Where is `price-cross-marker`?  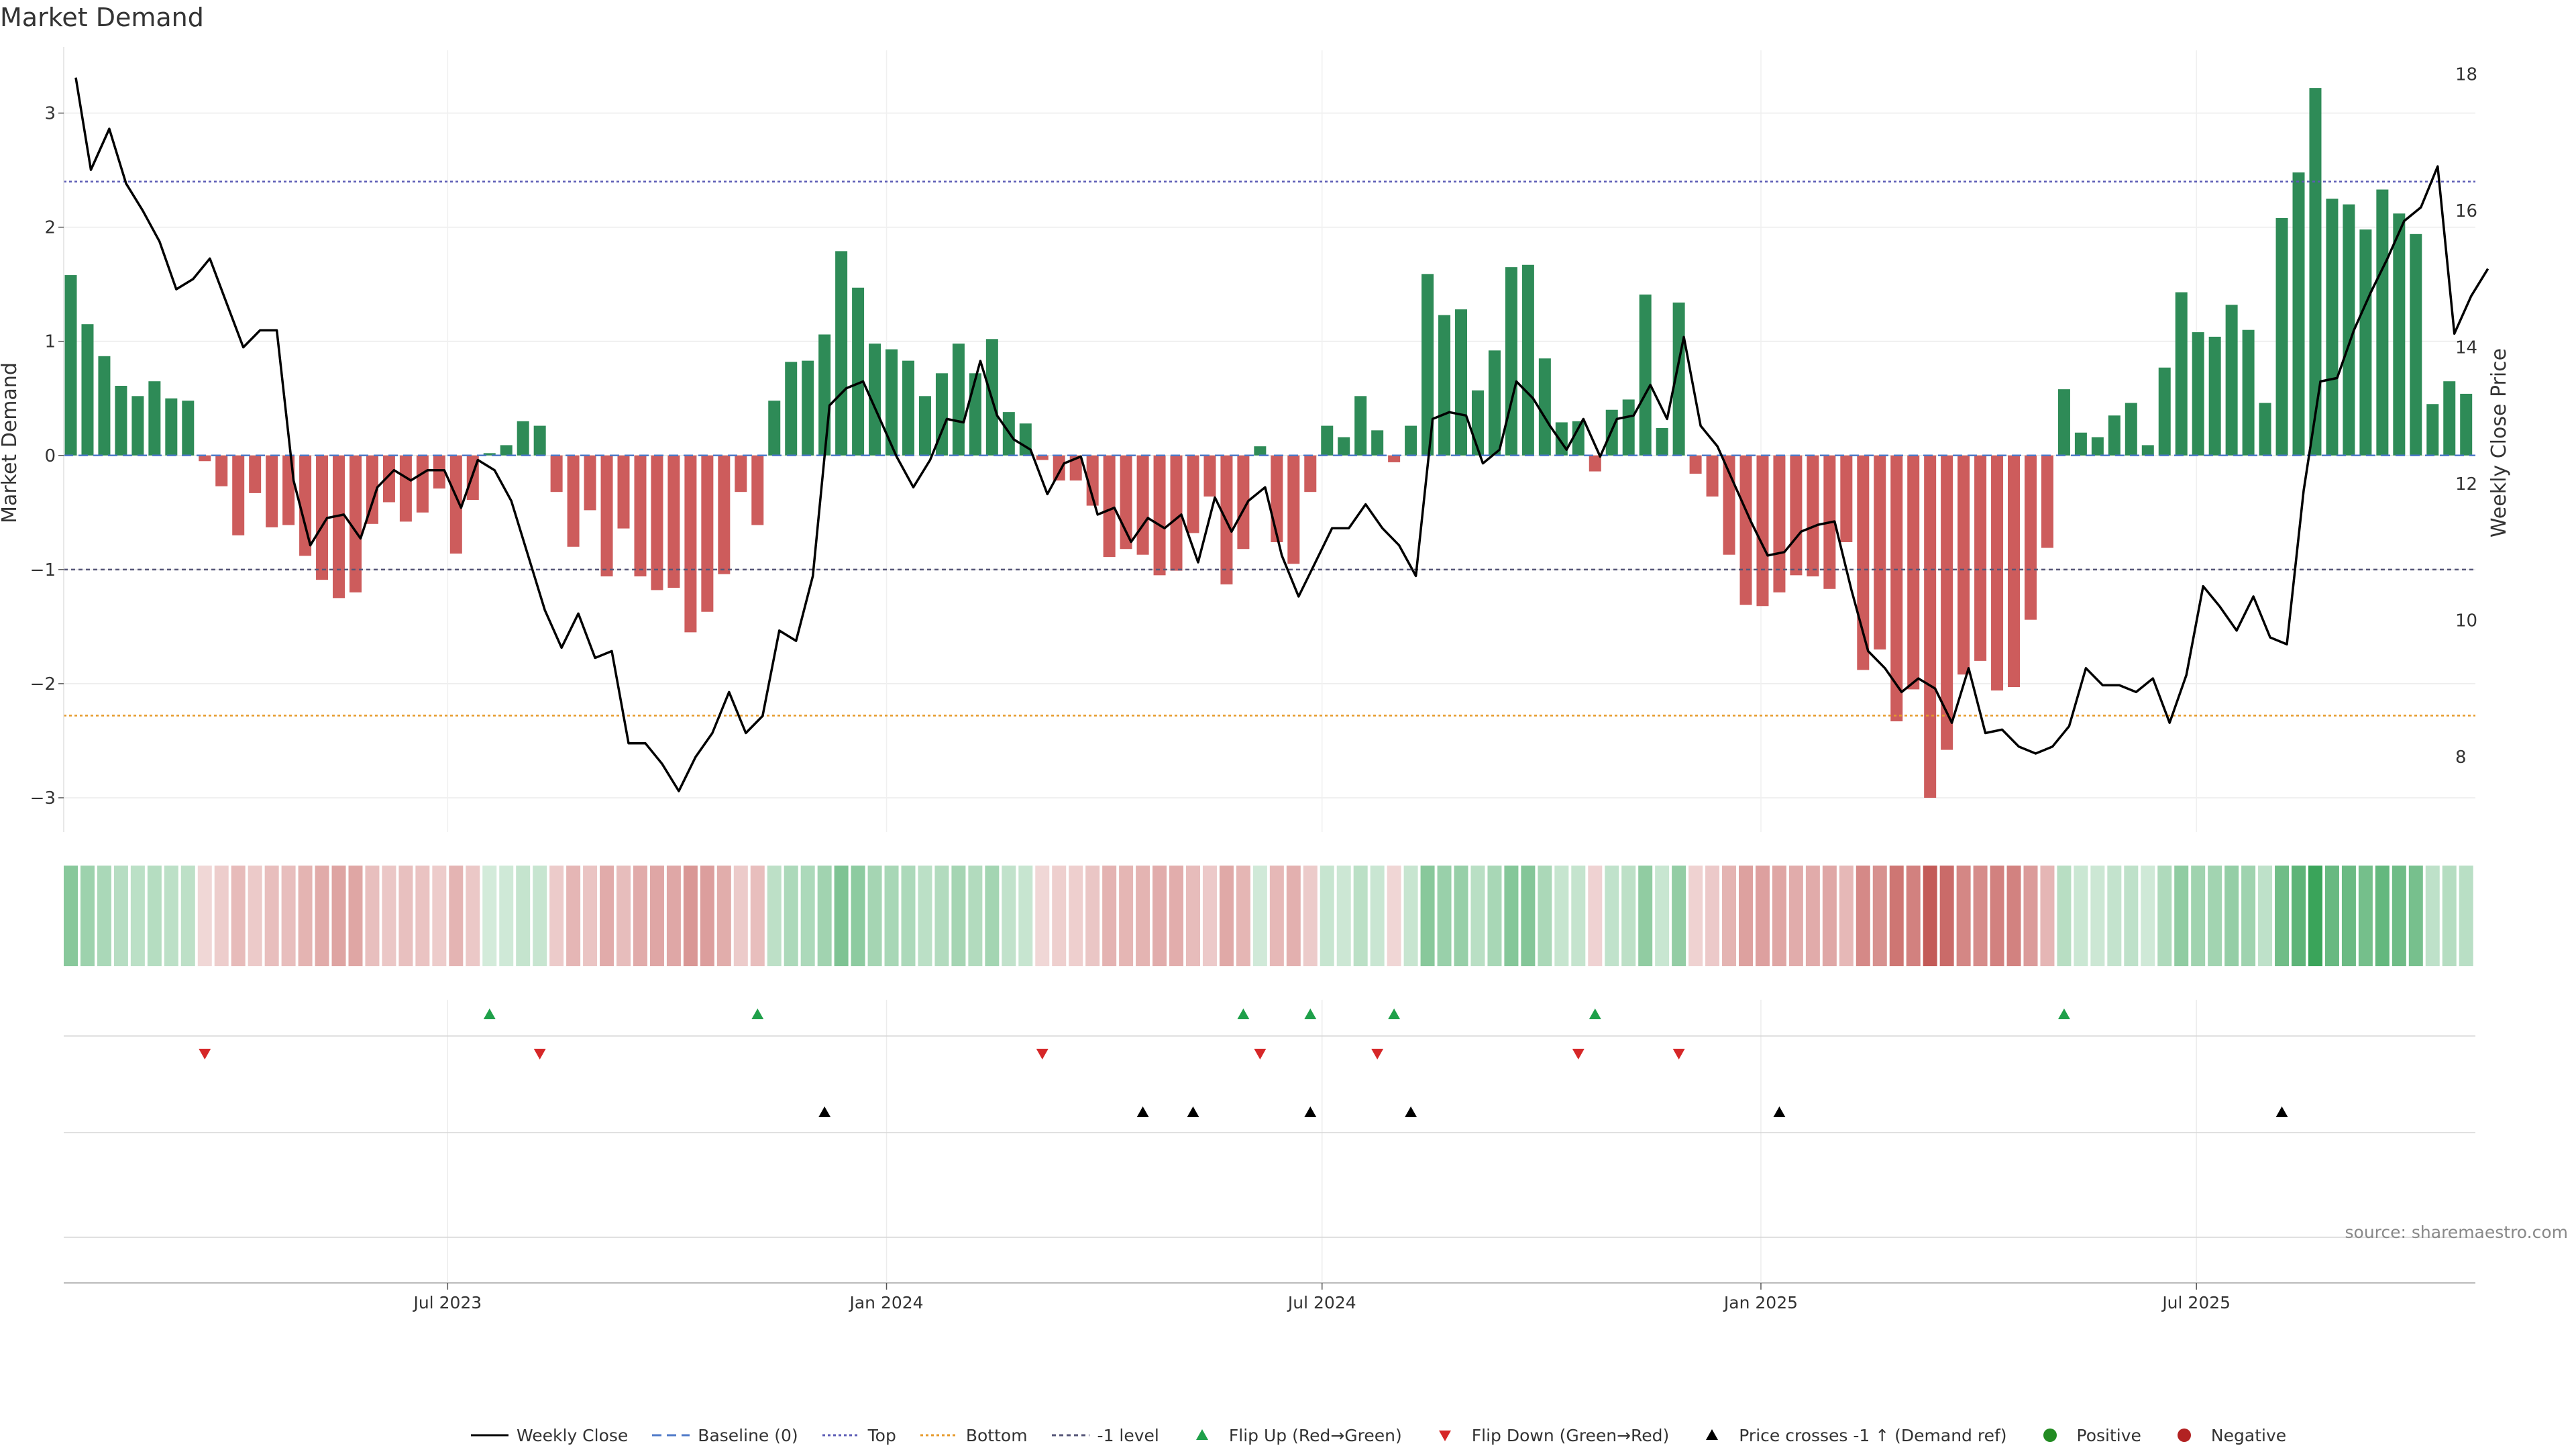 price-cross-marker is located at coordinates (1193, 1112).